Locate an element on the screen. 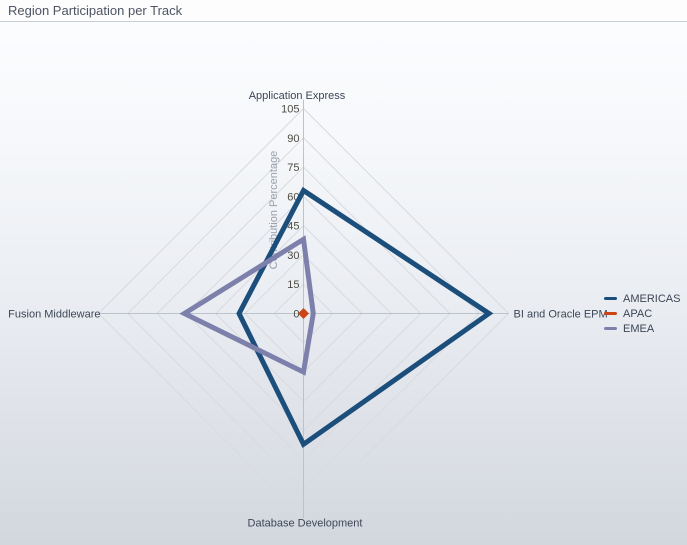 The height and width of the screenshot is (545, 687). legend-item-emea: EMEA is located at coordinates (642, 328).